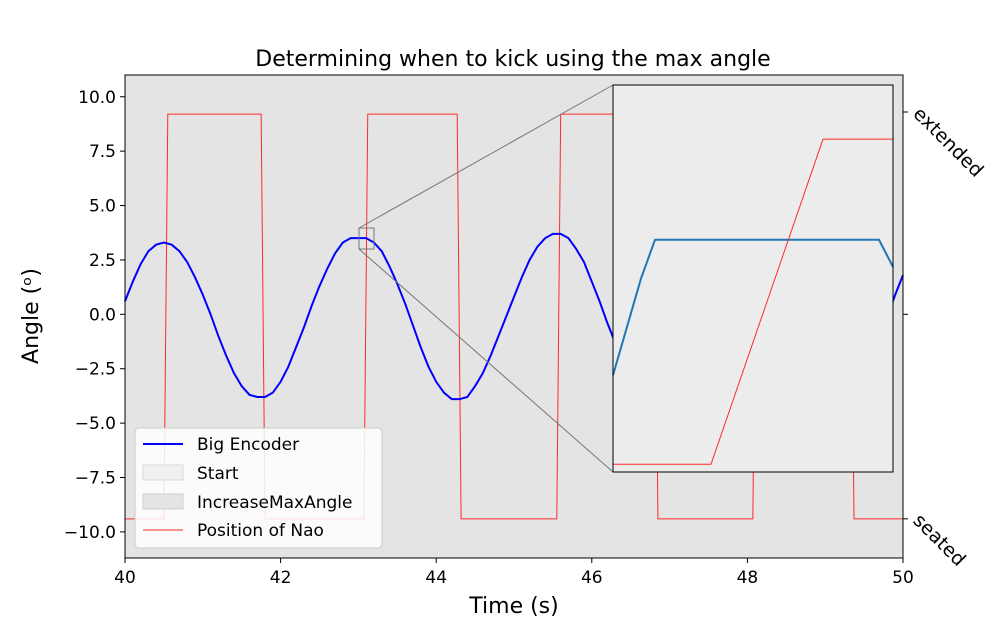 The image size is (1002, 628). Describe the element at coordinates (513, 606) in the screenshot. I see `x-axis-label: Time (s)` at that location.